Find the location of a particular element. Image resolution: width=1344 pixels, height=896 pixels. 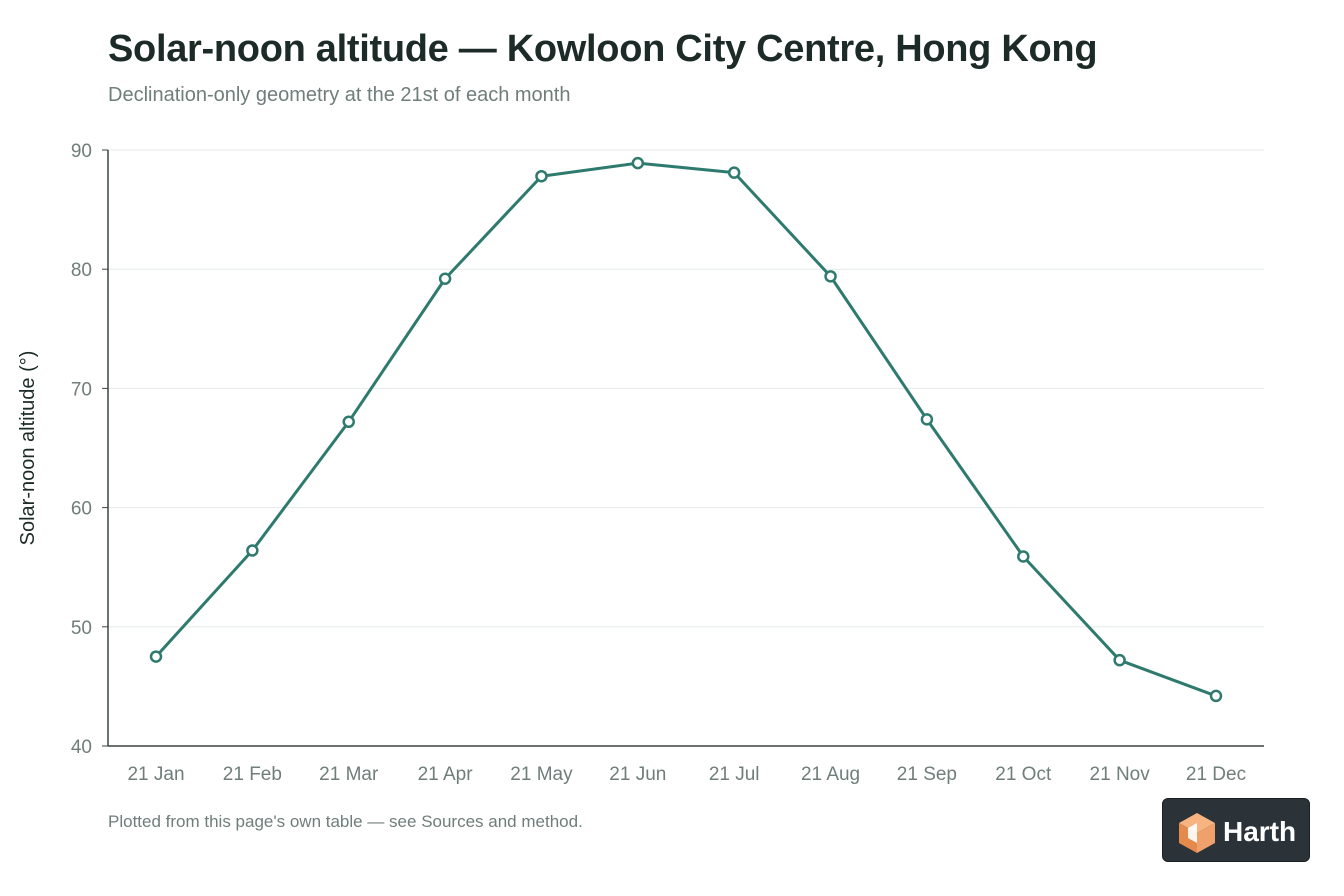

data-point-21-aug is located at coordinates (830, 276).